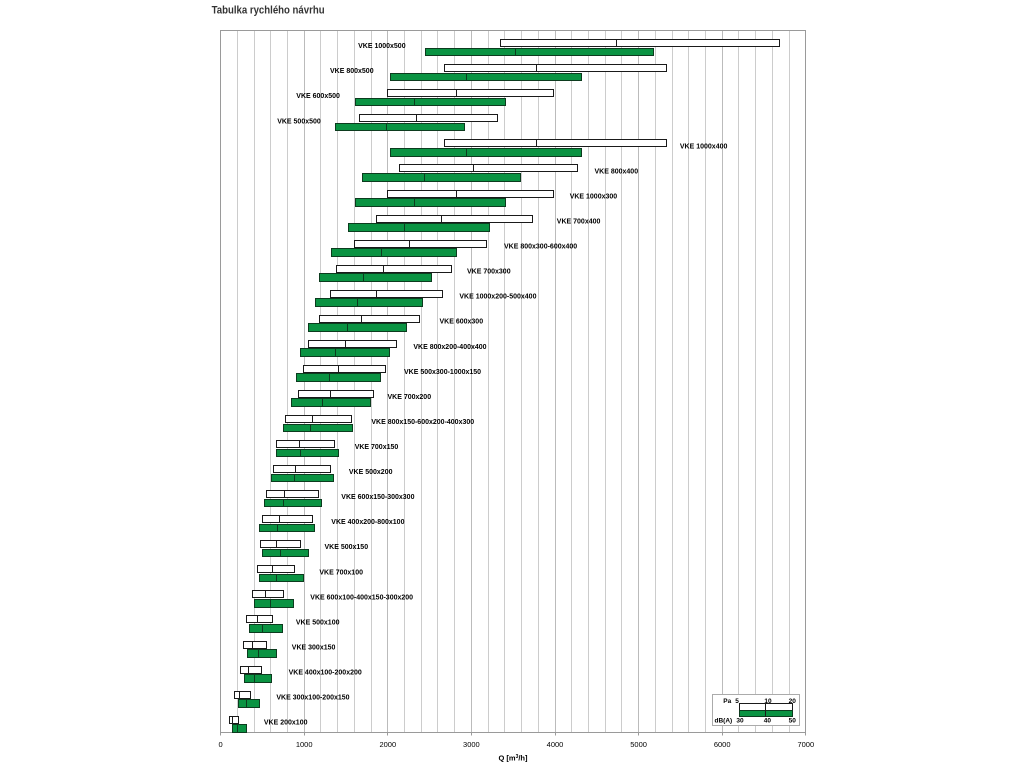  I want to click on svg-text: VKE 200x100, so click(286, 723).